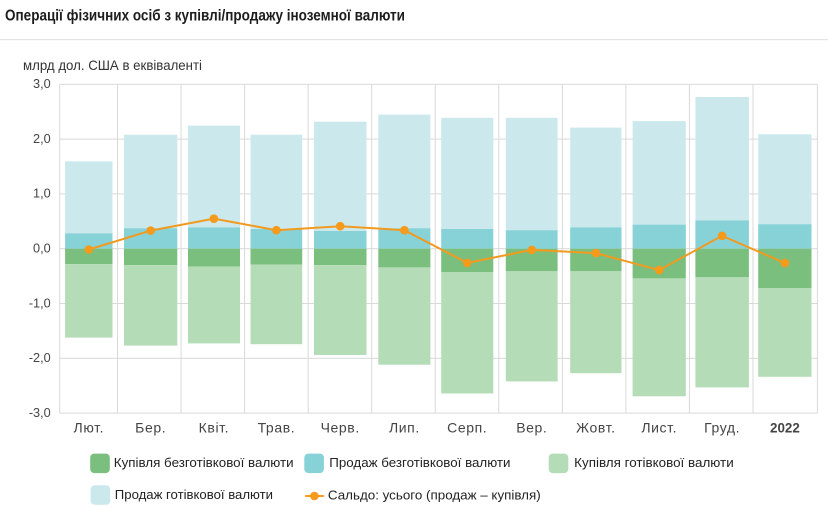  I want to click on svg-text: Серп., so click(467, 427).